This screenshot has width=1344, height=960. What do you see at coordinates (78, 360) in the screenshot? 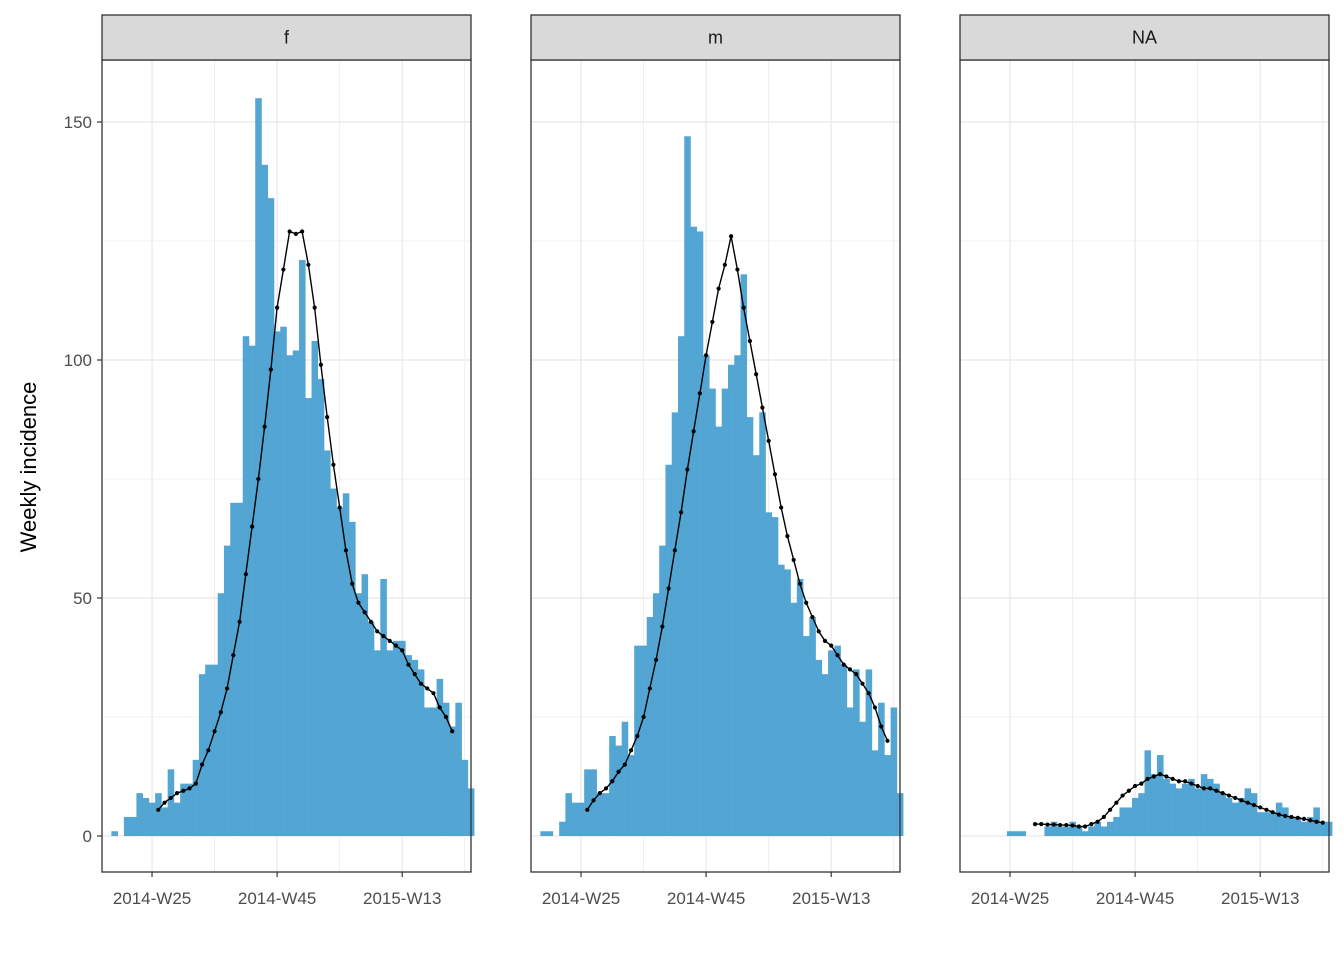
I see `y-tick-label: 100` at bounding box center [78, 360].